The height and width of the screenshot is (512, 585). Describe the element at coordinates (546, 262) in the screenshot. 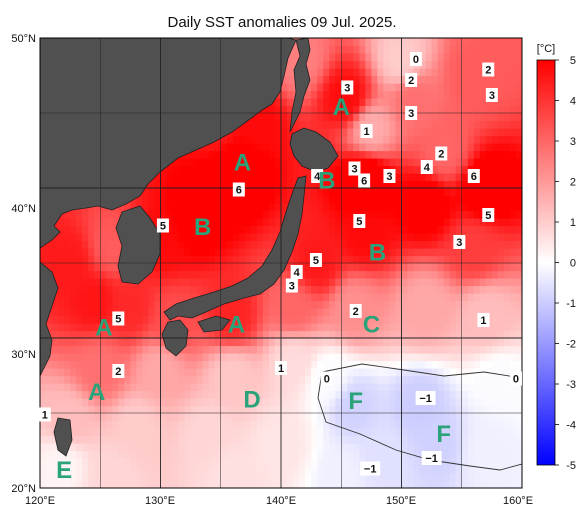

I see `colorbar-scale` at that location.